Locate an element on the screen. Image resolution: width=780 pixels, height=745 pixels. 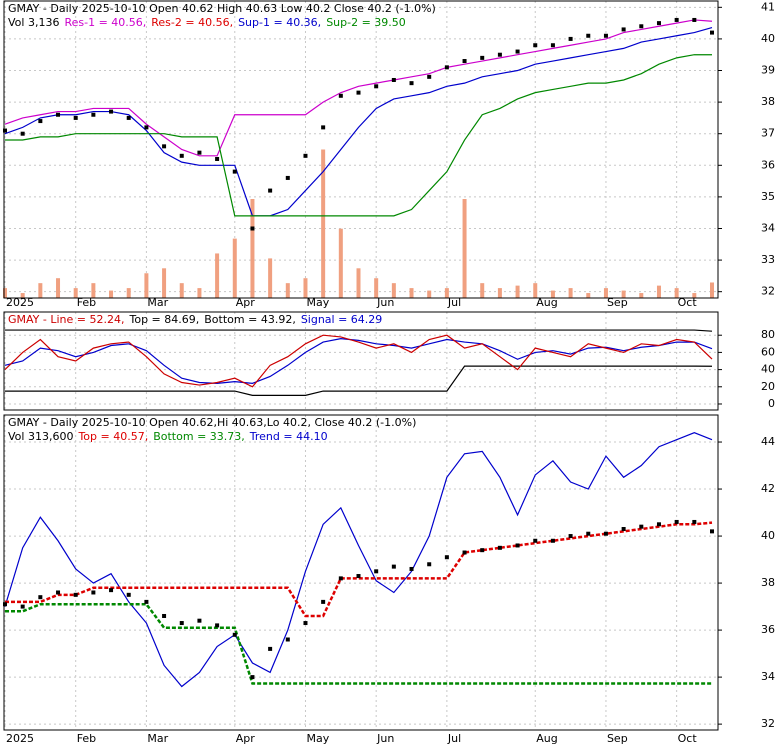
header-item: Top = 84.69, is located at coordinates (164, 319).